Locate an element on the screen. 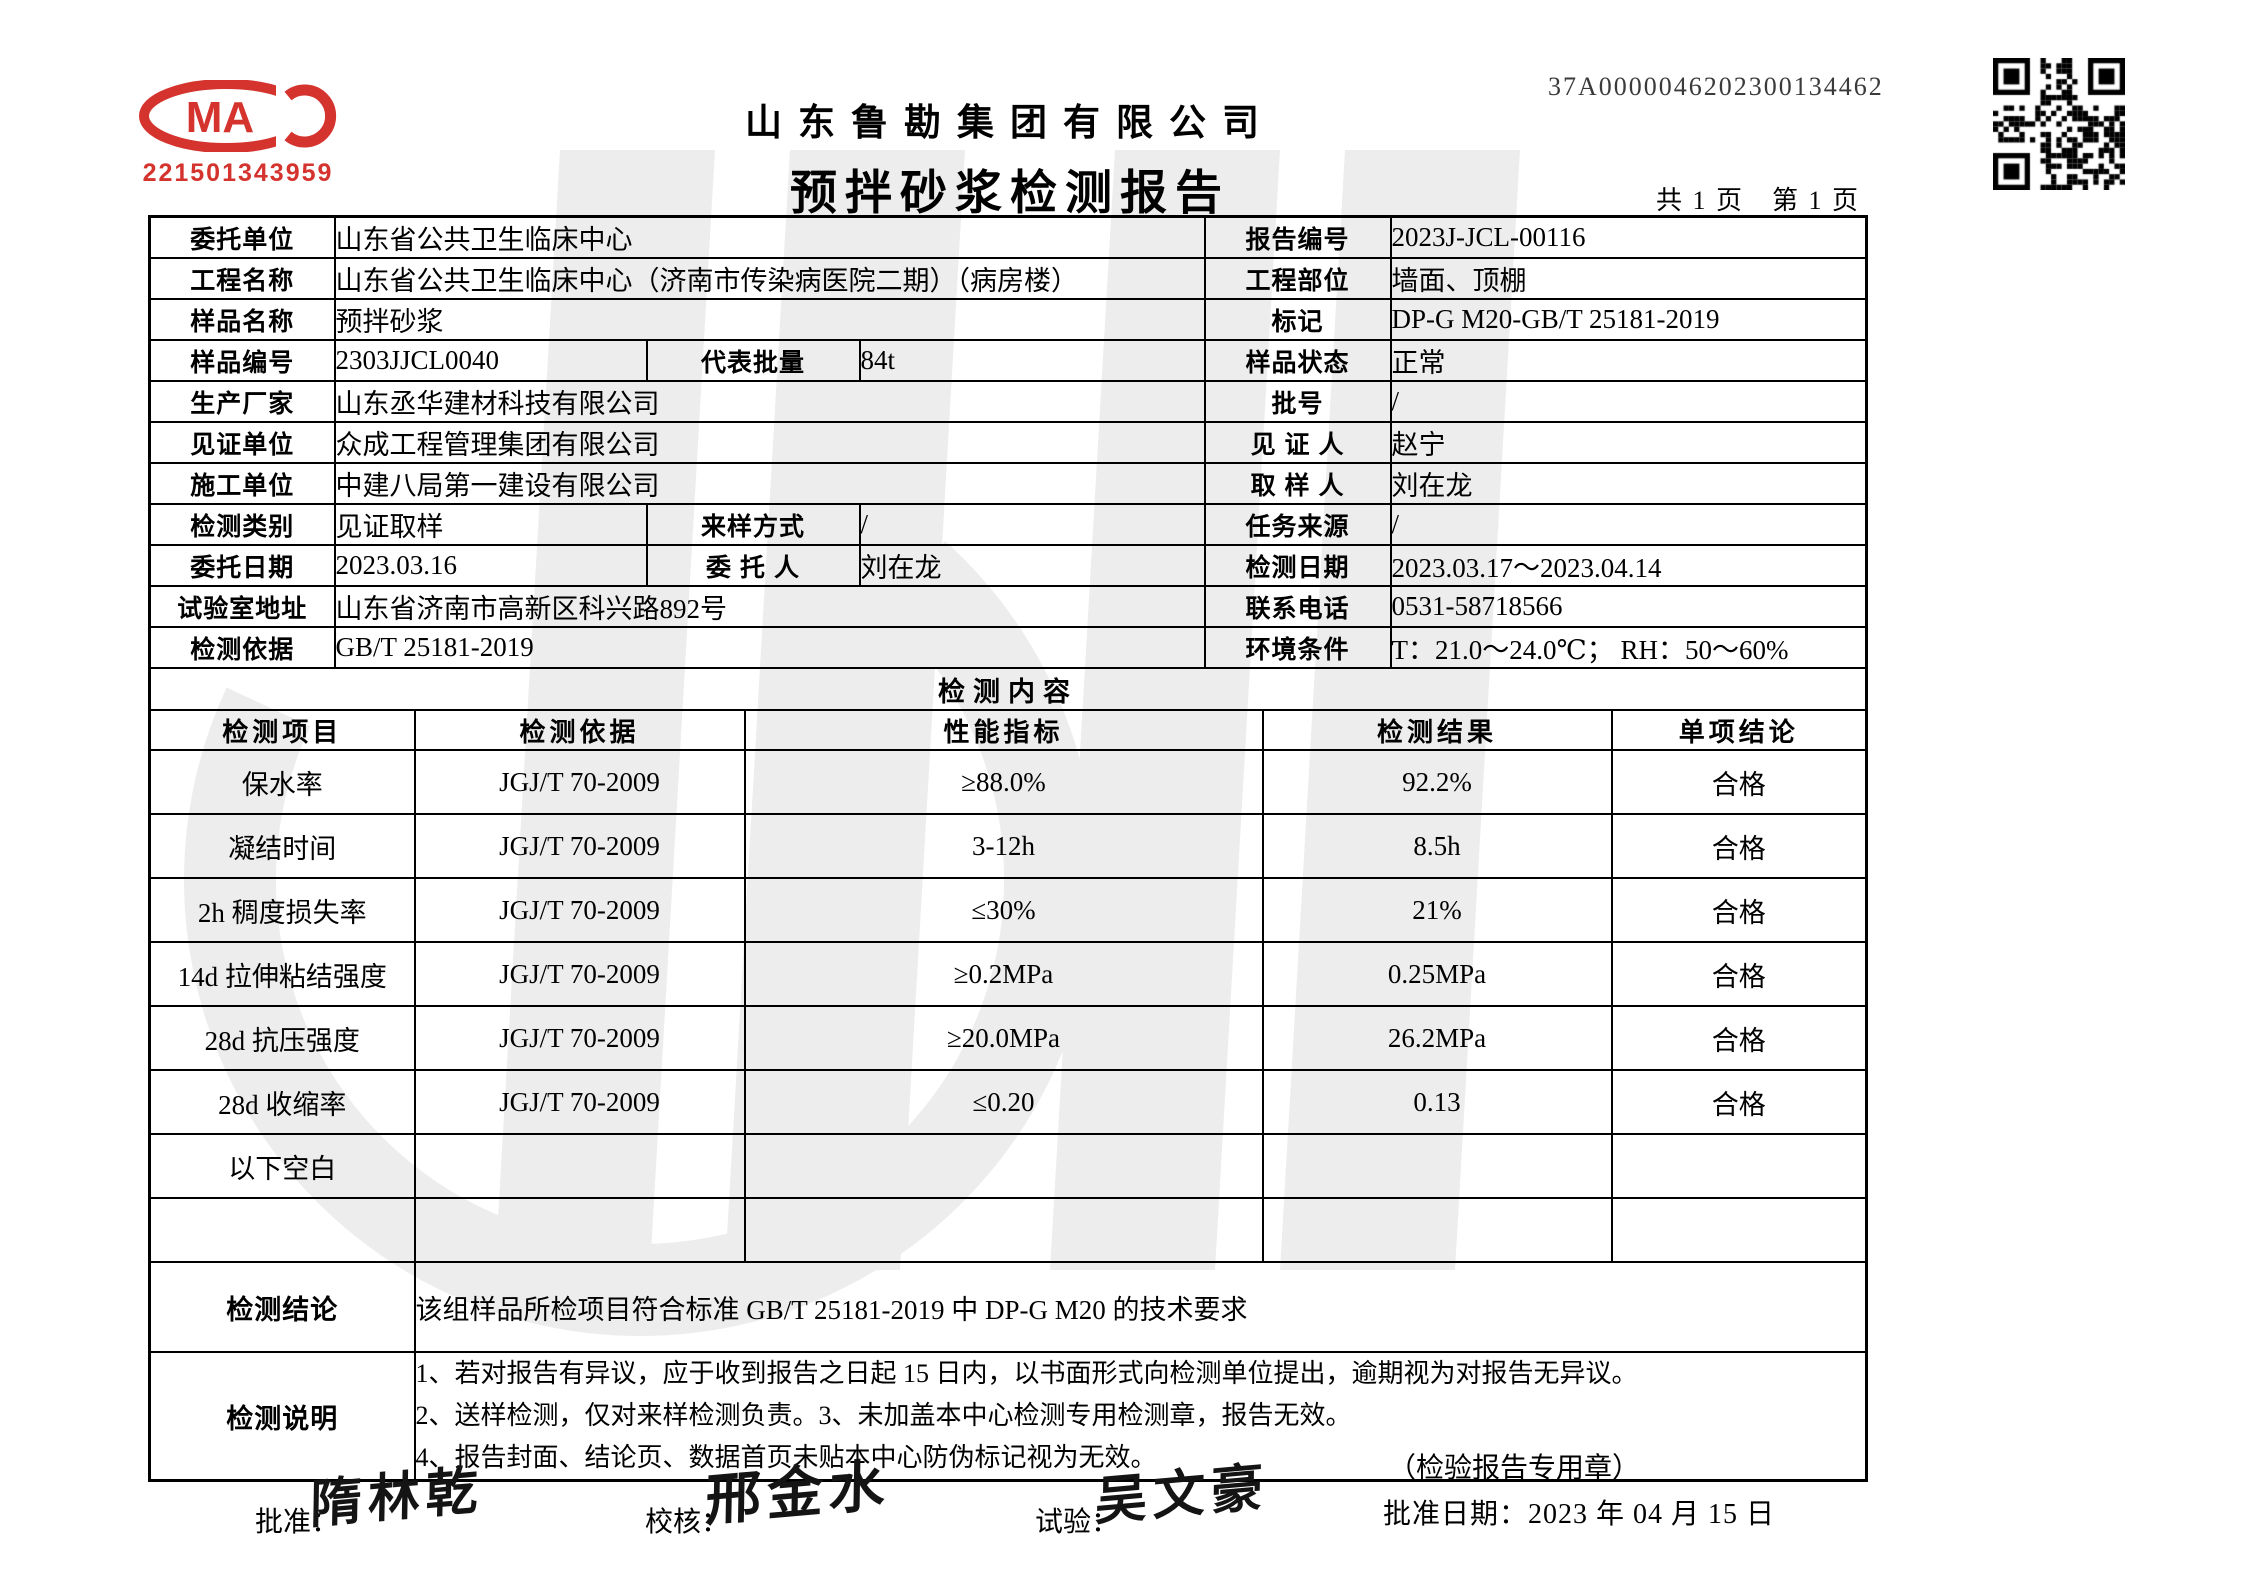  field-label: 见 证 人 is located at coordinates (1297, 442).